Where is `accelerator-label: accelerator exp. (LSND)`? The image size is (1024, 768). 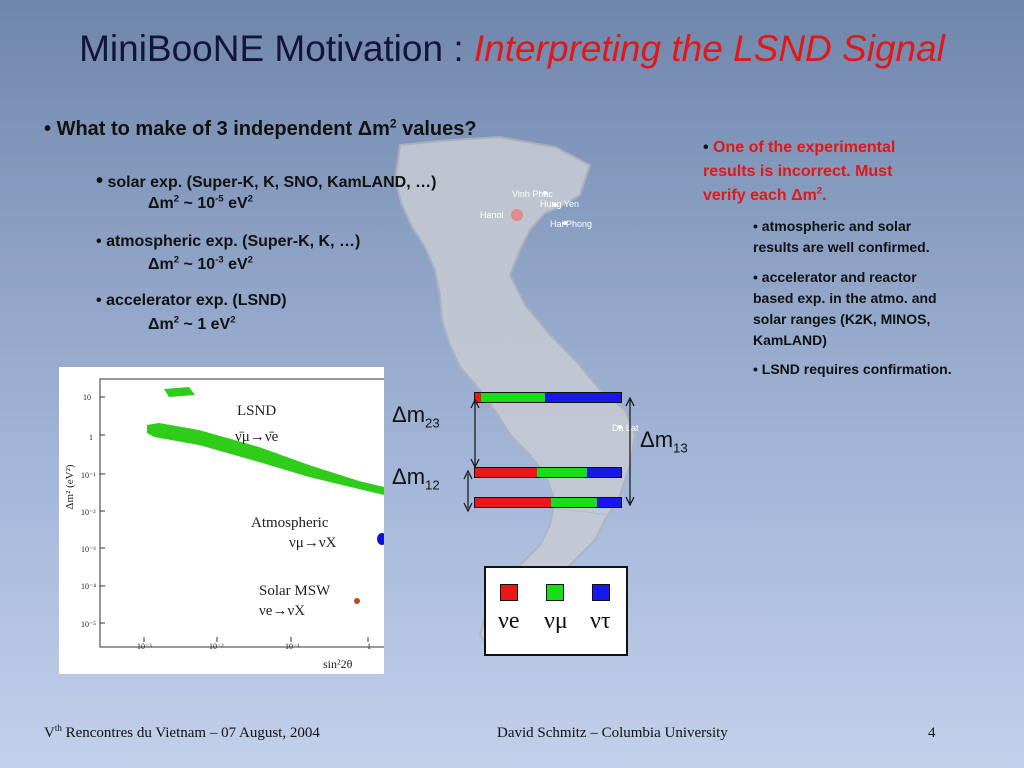
accelerator-label: accelerator exp. (LSND) is located at coordinates (196, 300).